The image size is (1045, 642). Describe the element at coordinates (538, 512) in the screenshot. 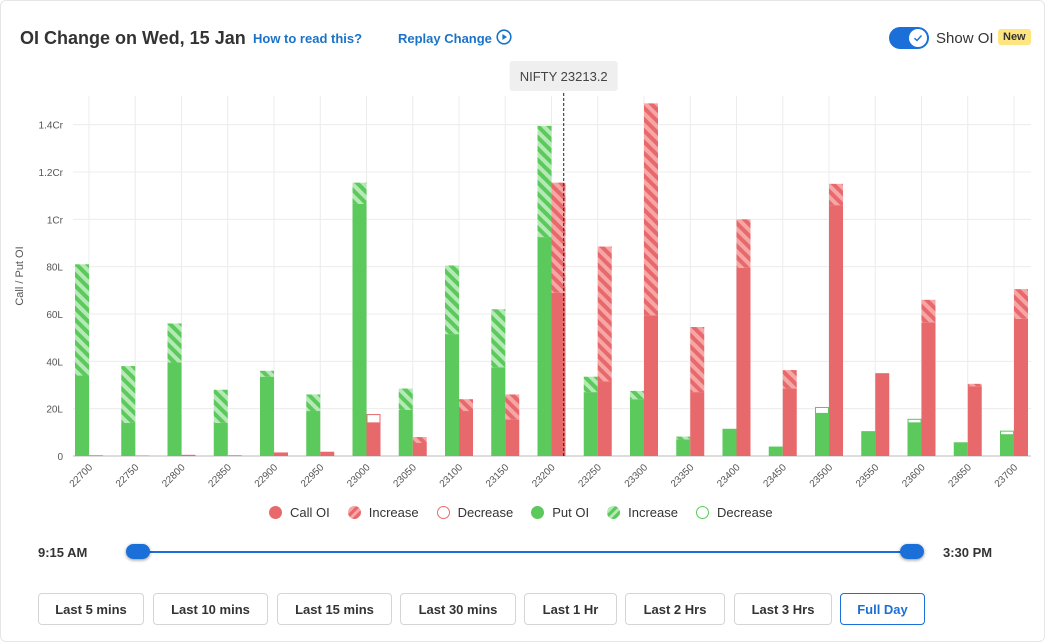

I see `put-oi-swatch` at that location.